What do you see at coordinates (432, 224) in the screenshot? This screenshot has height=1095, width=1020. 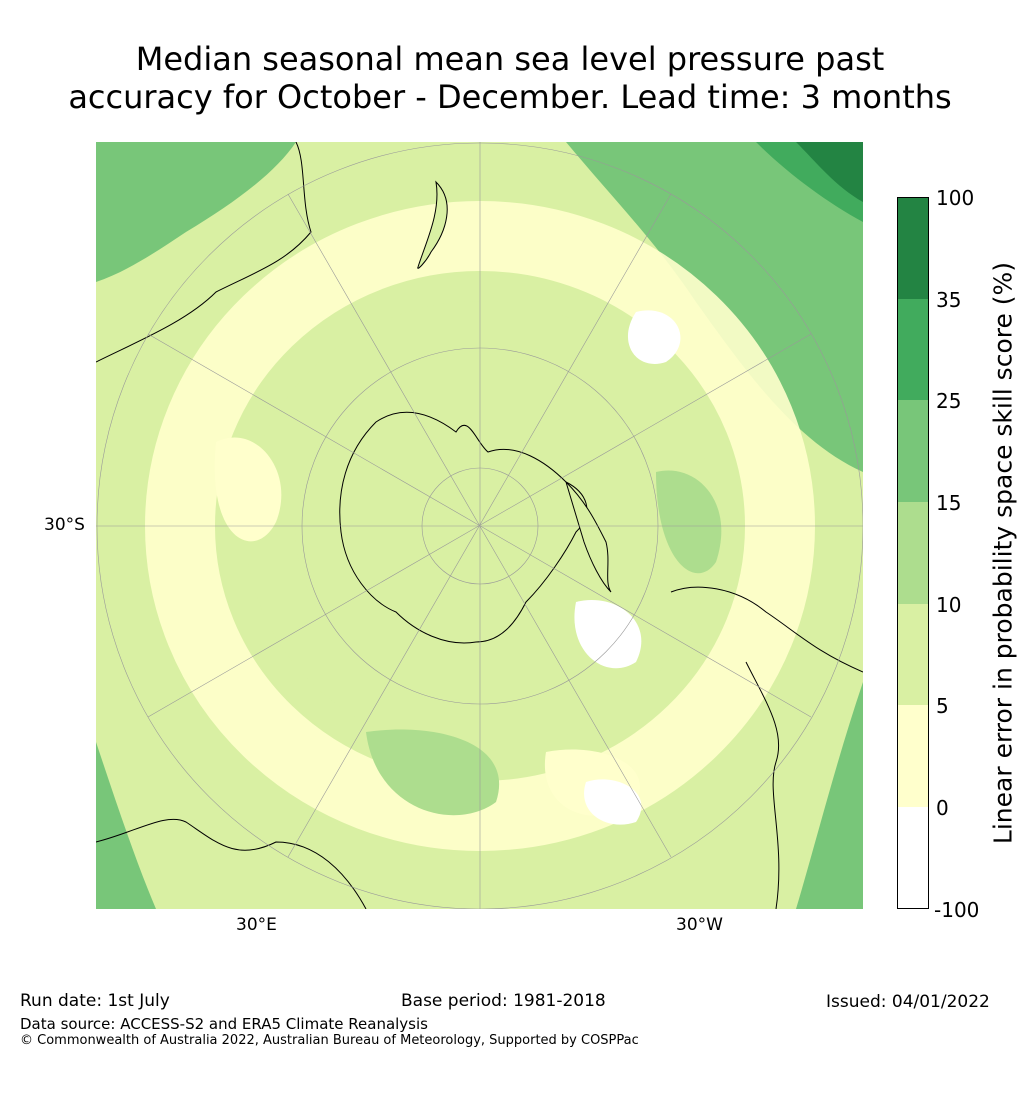 I see `new-zealand-coast` at bounding box center [432, 224].